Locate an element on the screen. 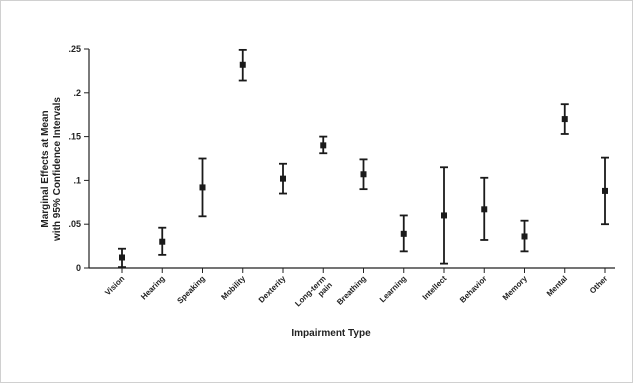  x-category-label: Speaking is located at coordinates (191, 290).